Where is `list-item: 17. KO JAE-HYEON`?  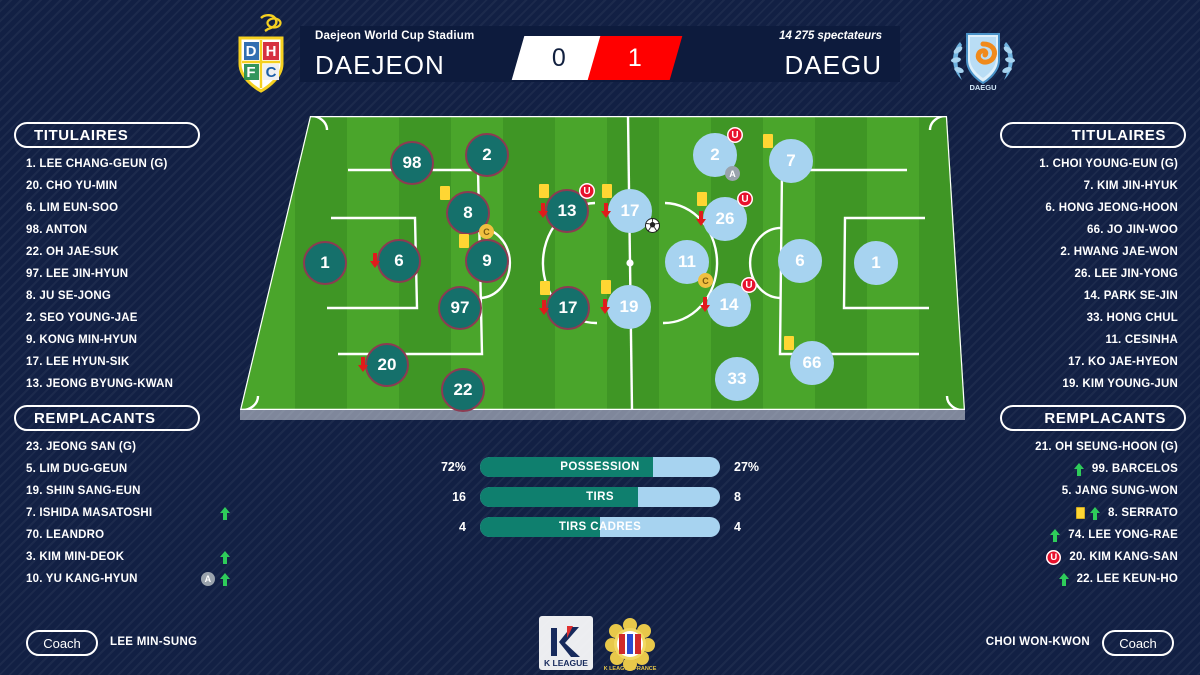 list-item: 17. KO JAE-HYEON is located at coordinates (1061, 362).